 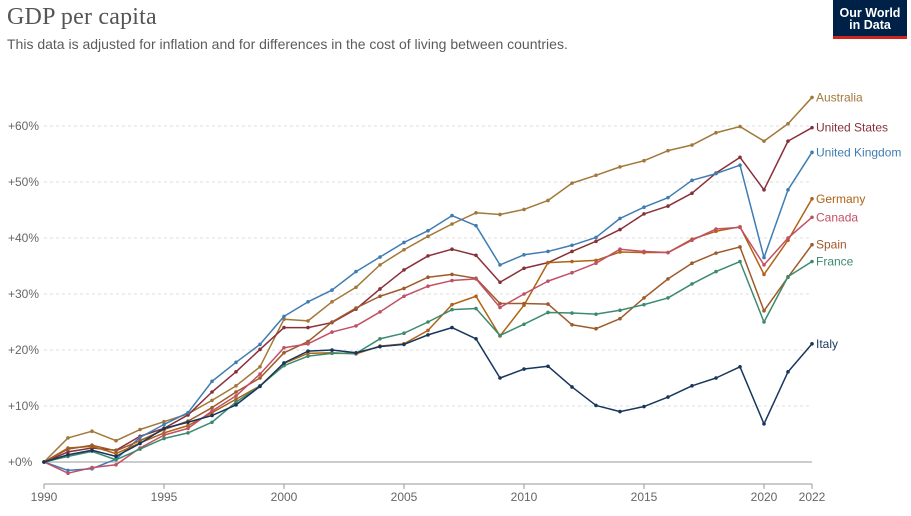 I want to click on series-label-united-states: United States, so click(x=852, y=128).